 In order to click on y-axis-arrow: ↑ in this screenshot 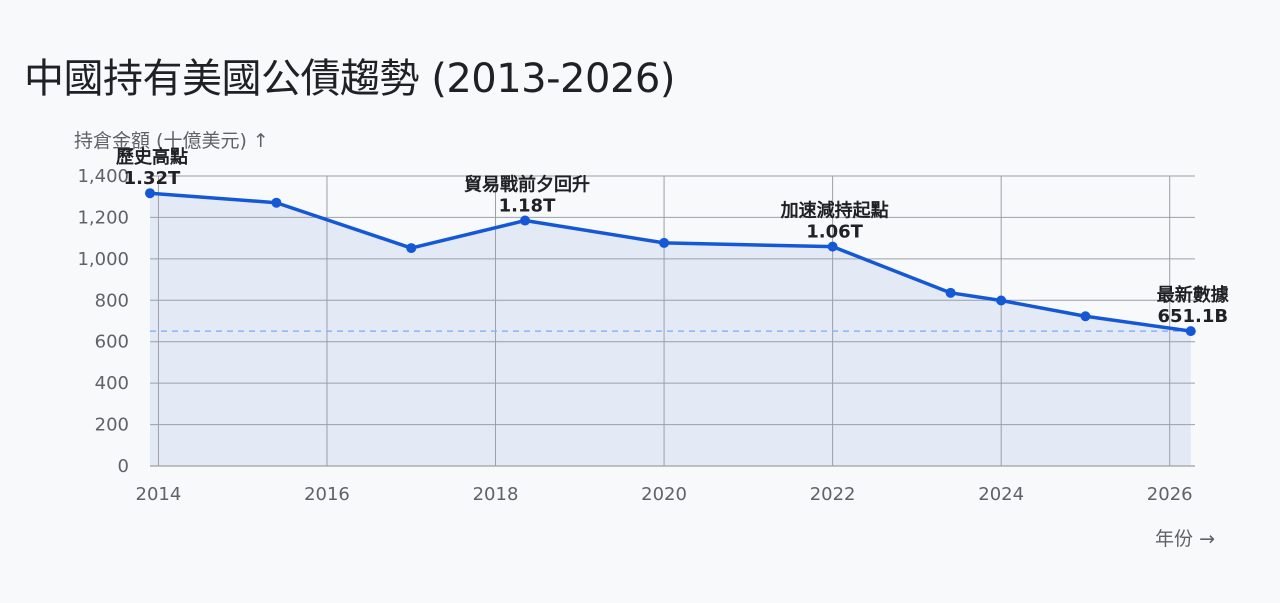, I will do `click(260, 141)`.